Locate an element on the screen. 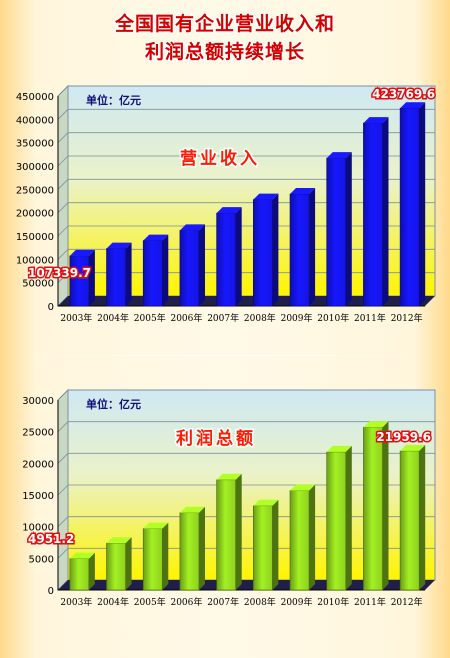 The height and width of the screenshot is (658, 450). chart-title: 利润总额 is located at coordinates (216, 438).